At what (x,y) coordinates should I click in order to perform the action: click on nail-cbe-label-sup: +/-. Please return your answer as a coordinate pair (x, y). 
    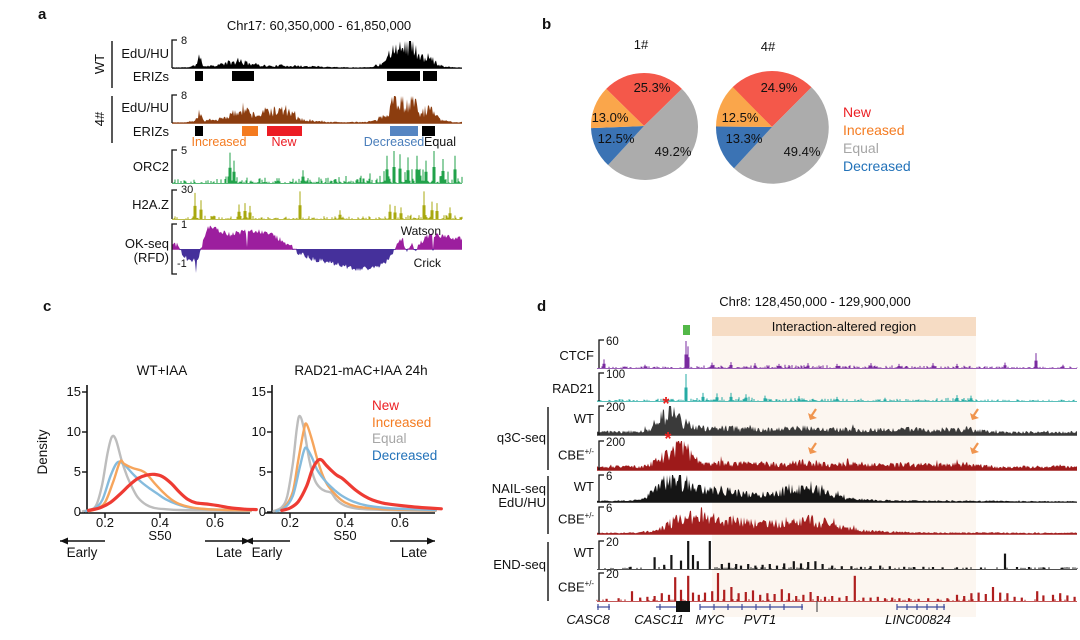
    Looking at the image, I should click on (589, 515).